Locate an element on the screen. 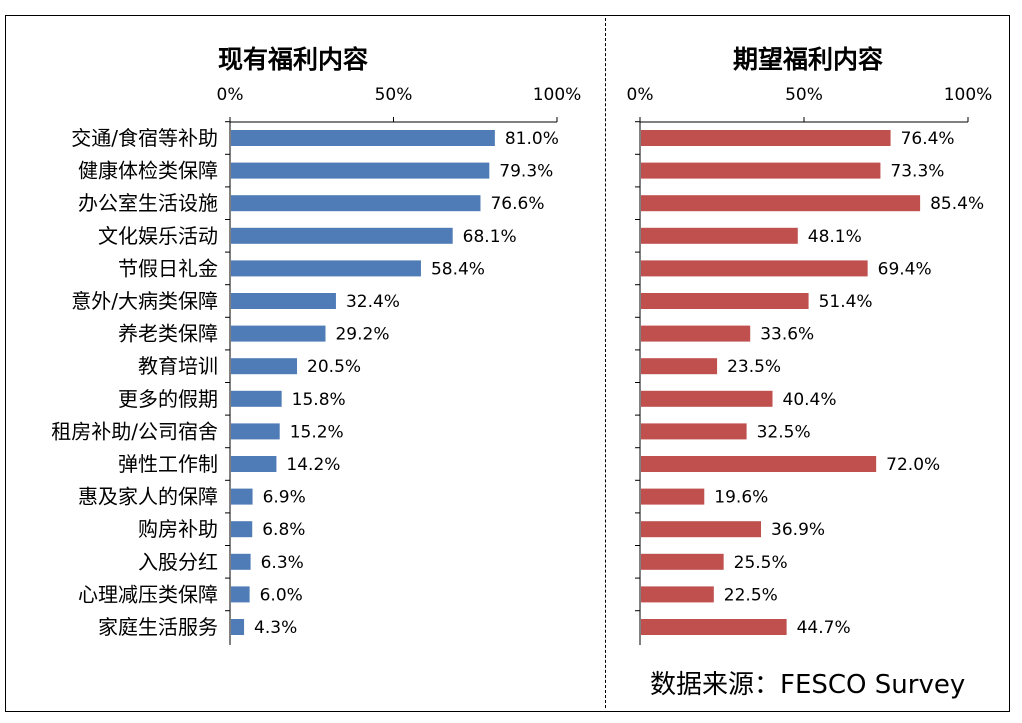  right-value-label: 69.4% is located at coordinates (905, 269).